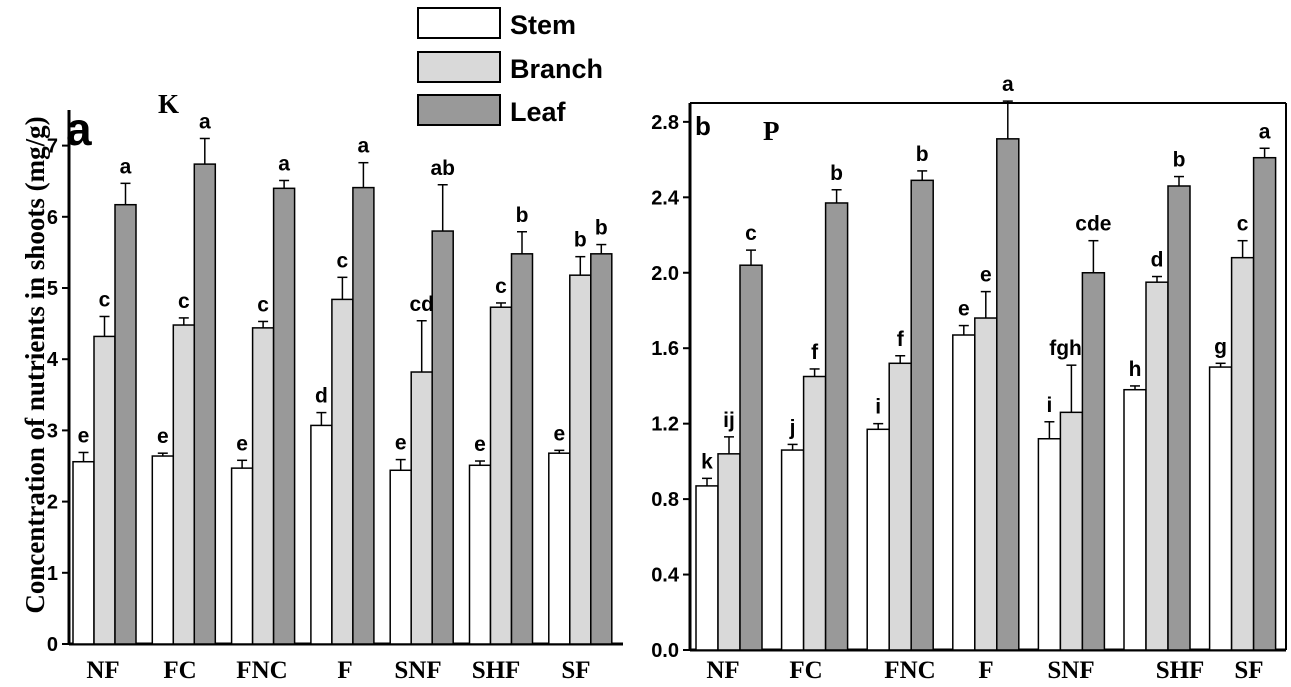  I want to click on y-tick-label: 2.0, so click(665, 274).